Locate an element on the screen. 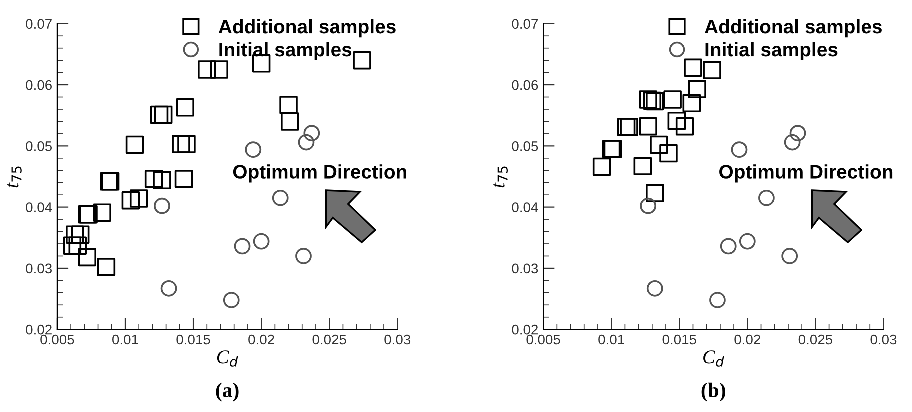 Image resolution: width=912 pixels, height=412 pixels. text: (b) is located at coordinates (714, 392).